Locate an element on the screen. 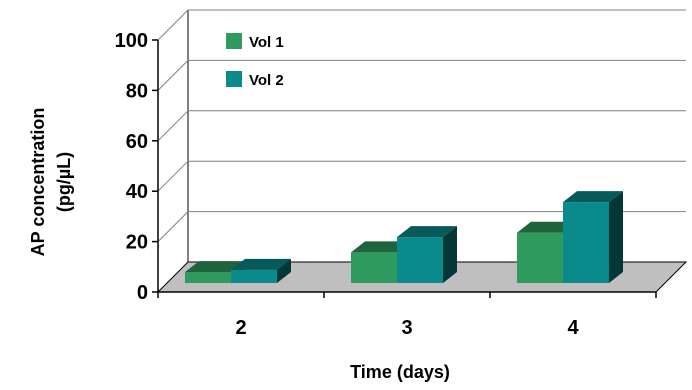 This screenshot has width=692, height=390. x-tick-label: 2 is located at coordinates (240, 328).